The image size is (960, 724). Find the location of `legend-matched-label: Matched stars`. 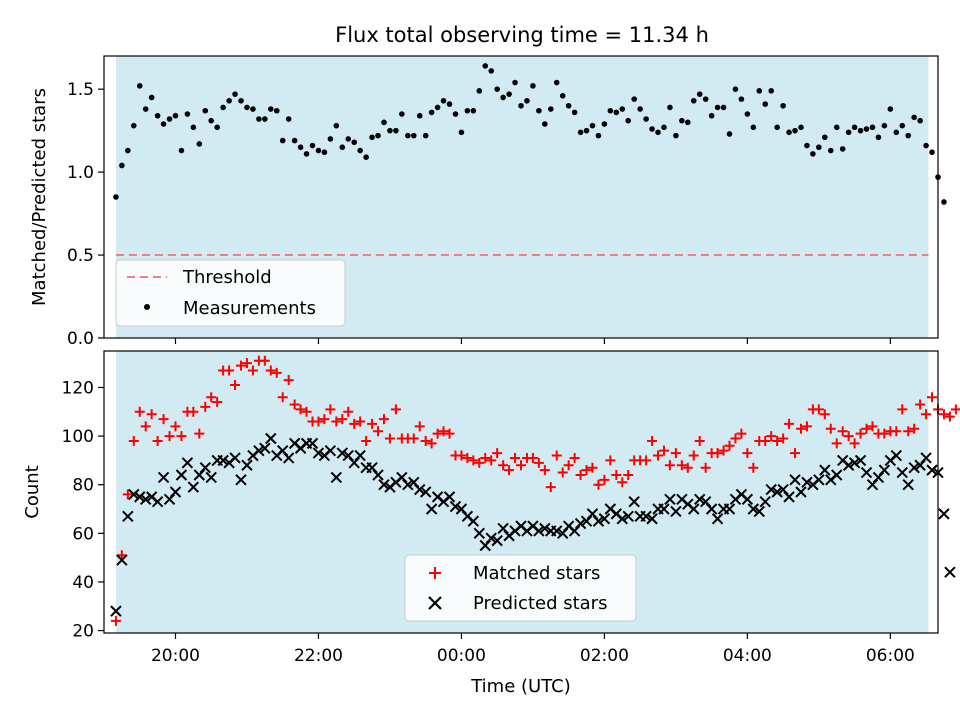

legend-matched-label: Matched stars is located at coordinates (536, 573).